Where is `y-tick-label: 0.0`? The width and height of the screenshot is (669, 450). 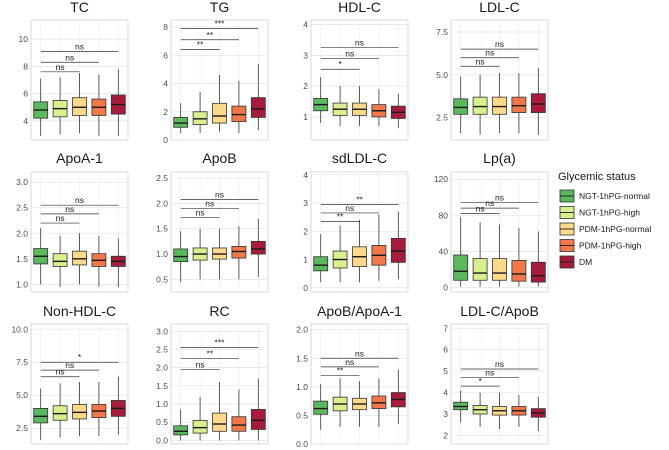
y-tick-label: 0.0 is located at coordinates (302, 444).